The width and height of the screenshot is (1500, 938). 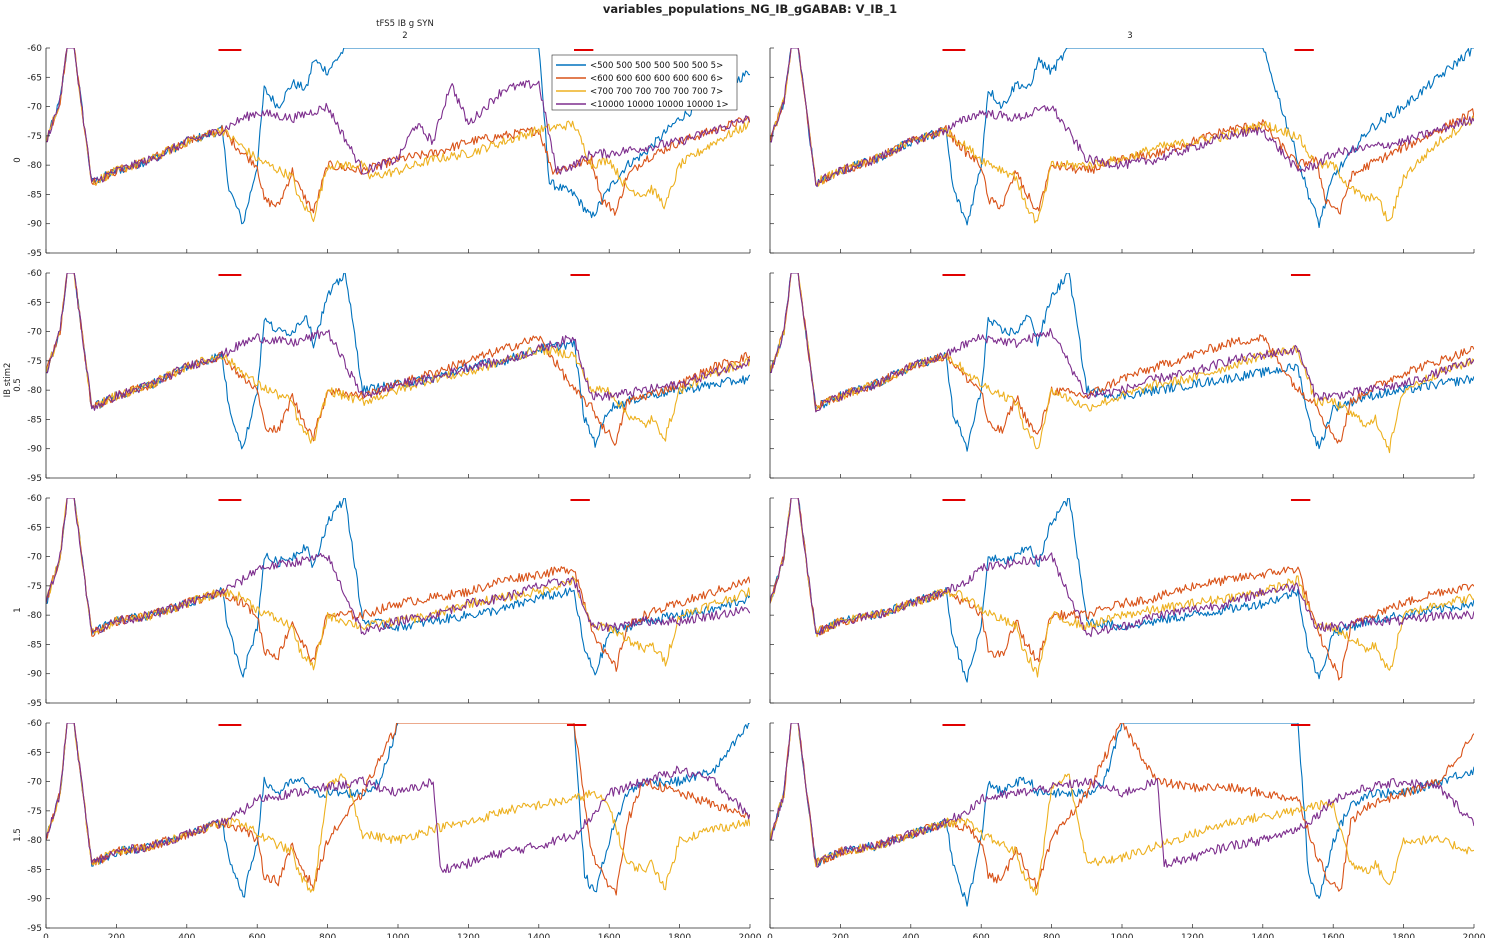 What do you see at coordinates (1129, 36) in the screenshot?
I see `column-label-3: 3` at bounding box center [1129, 36].